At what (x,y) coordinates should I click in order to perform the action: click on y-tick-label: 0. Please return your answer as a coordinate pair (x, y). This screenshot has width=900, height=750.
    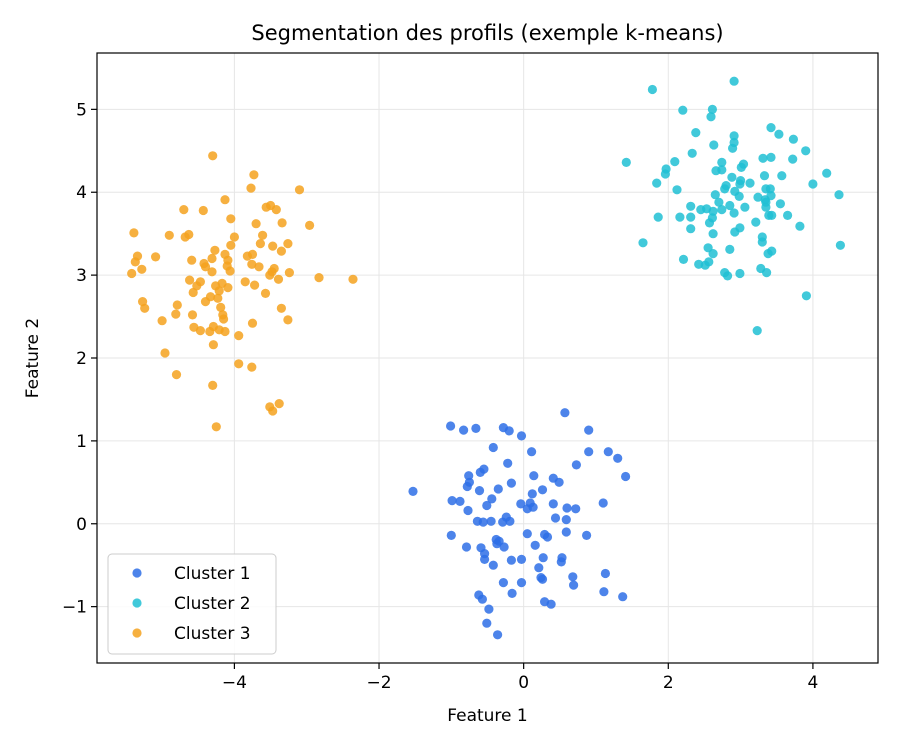
    Looking at the image, I should click on (81, 525).